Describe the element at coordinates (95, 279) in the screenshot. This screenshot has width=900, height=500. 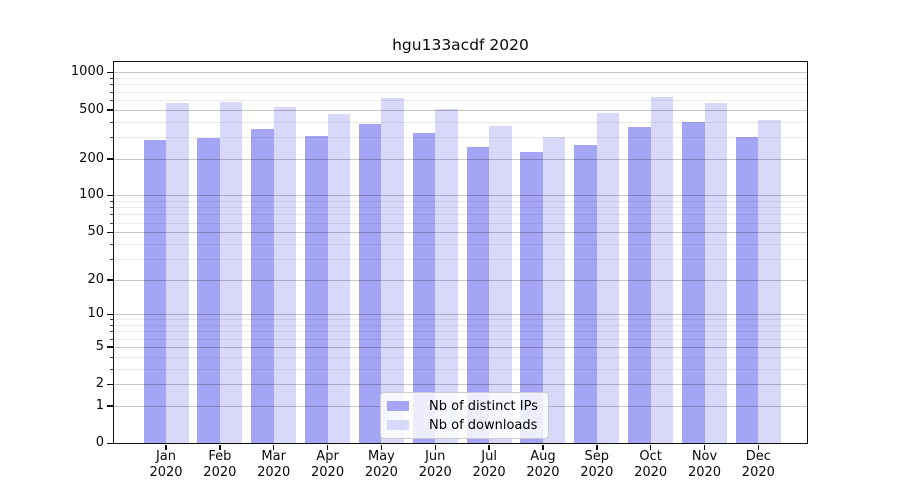
I see `y-tick-label-20: 20` at that location.